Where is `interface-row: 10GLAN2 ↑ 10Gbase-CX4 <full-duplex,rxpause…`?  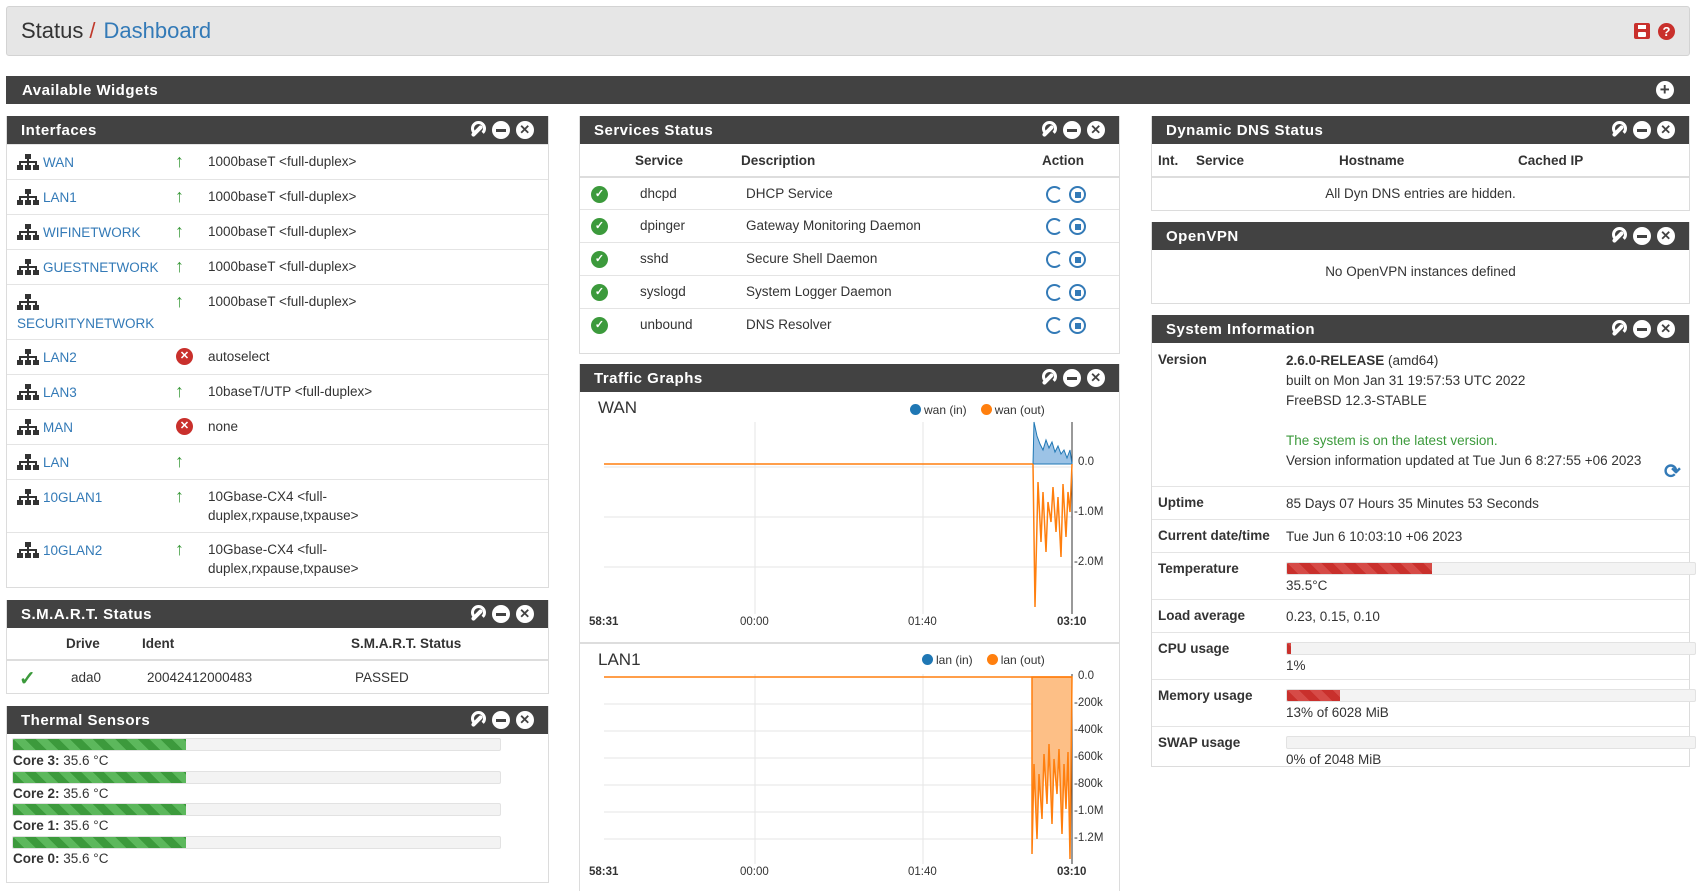
interface-row: 10GLAN2 ↑ 10Gbase-CX4 <full-duplex,rxpause… is located at coordinates (277, 558).